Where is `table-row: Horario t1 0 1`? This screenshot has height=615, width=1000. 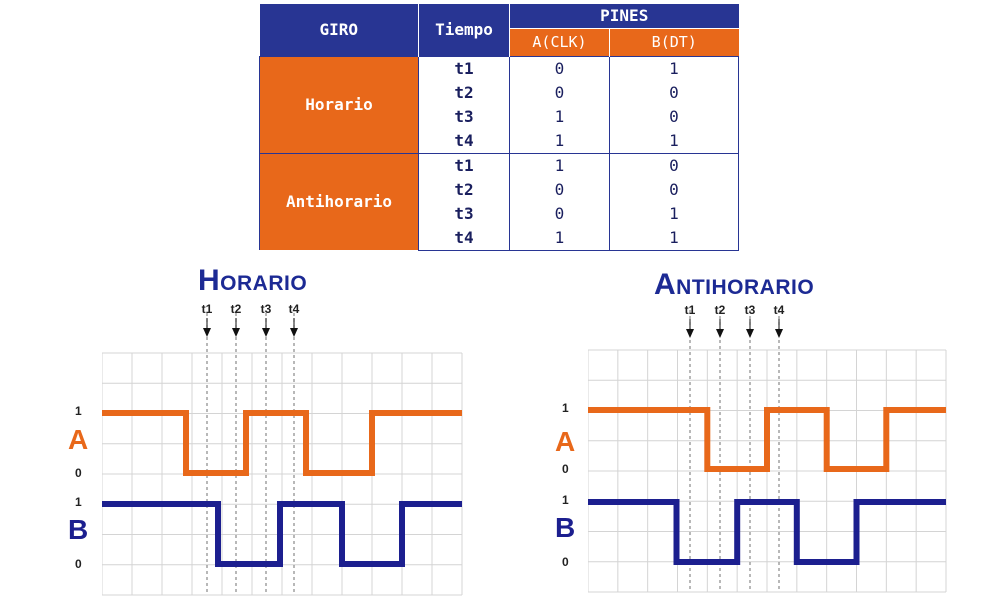
table-row: Horario t1 0 1 is located at coordinates (499, 104).